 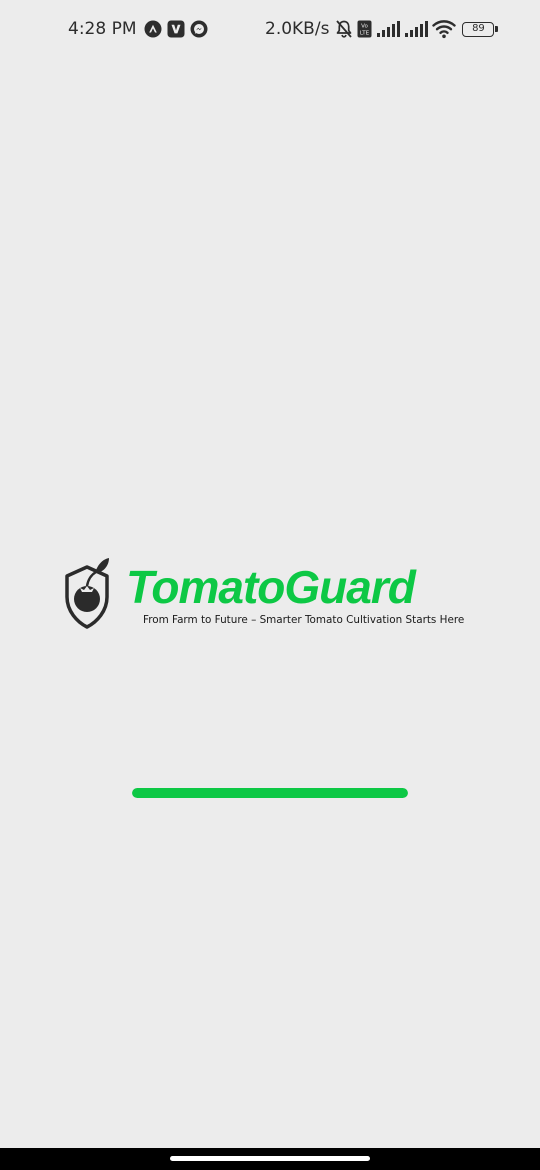 I want to click on battery-level: 89, so click(x=478, y=28).